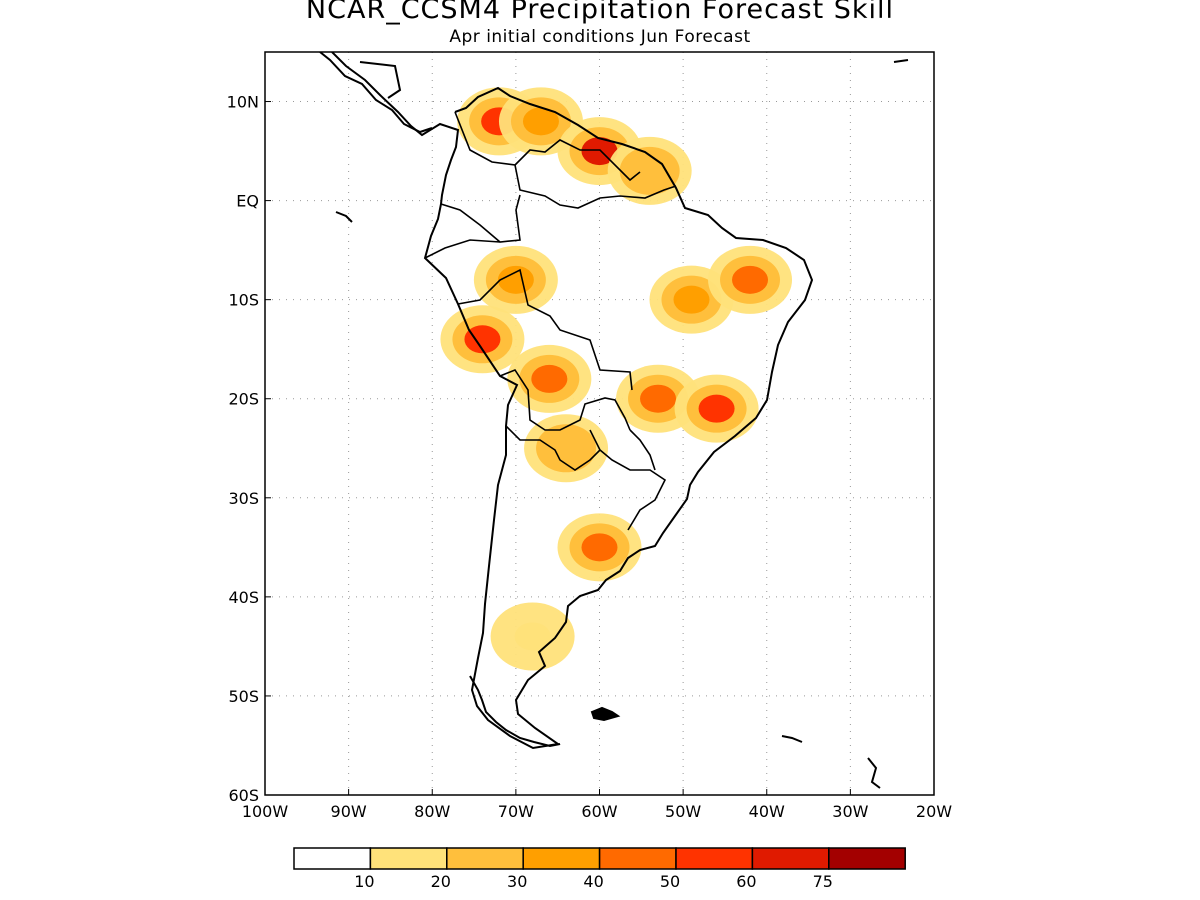 The width and height of the screenshot is (1200, 900). I want to click on lat-tick-label: EQ, so click(247, 201).